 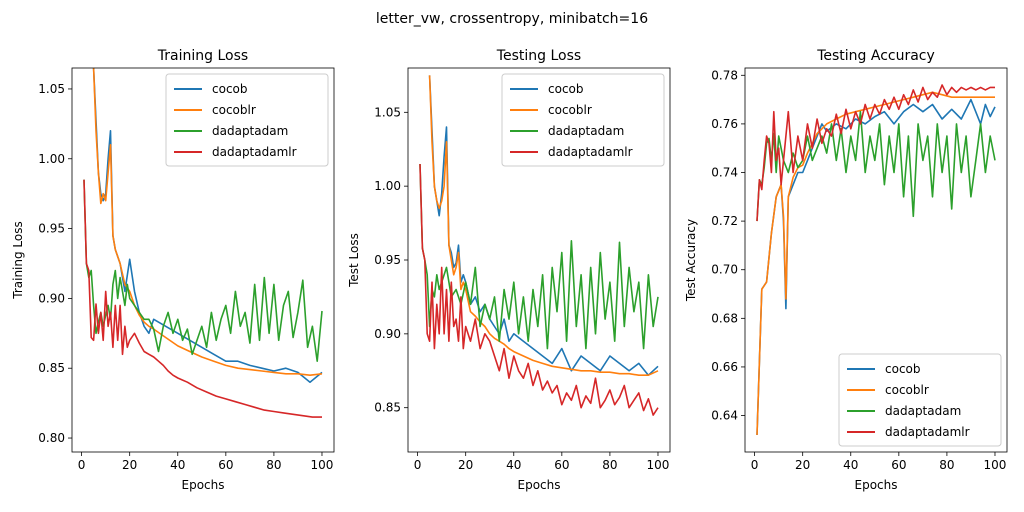 What do you see at coordinates (724, 318) in the screenshot?
I see `y-tick-label: 0.68` at bounding box center [724, 318].